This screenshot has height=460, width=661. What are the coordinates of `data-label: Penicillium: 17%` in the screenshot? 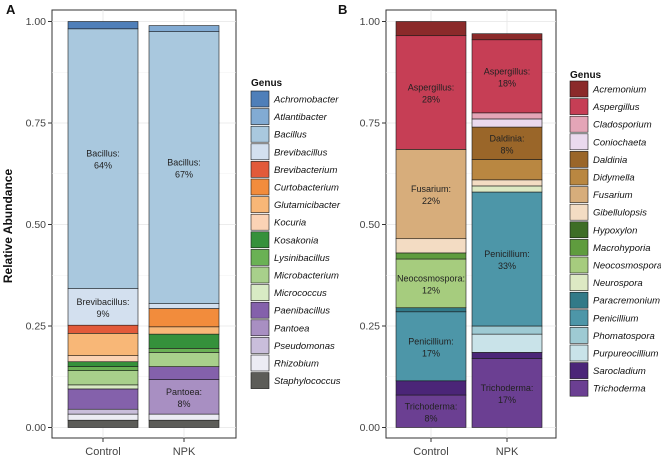 It's located at (431, 347).